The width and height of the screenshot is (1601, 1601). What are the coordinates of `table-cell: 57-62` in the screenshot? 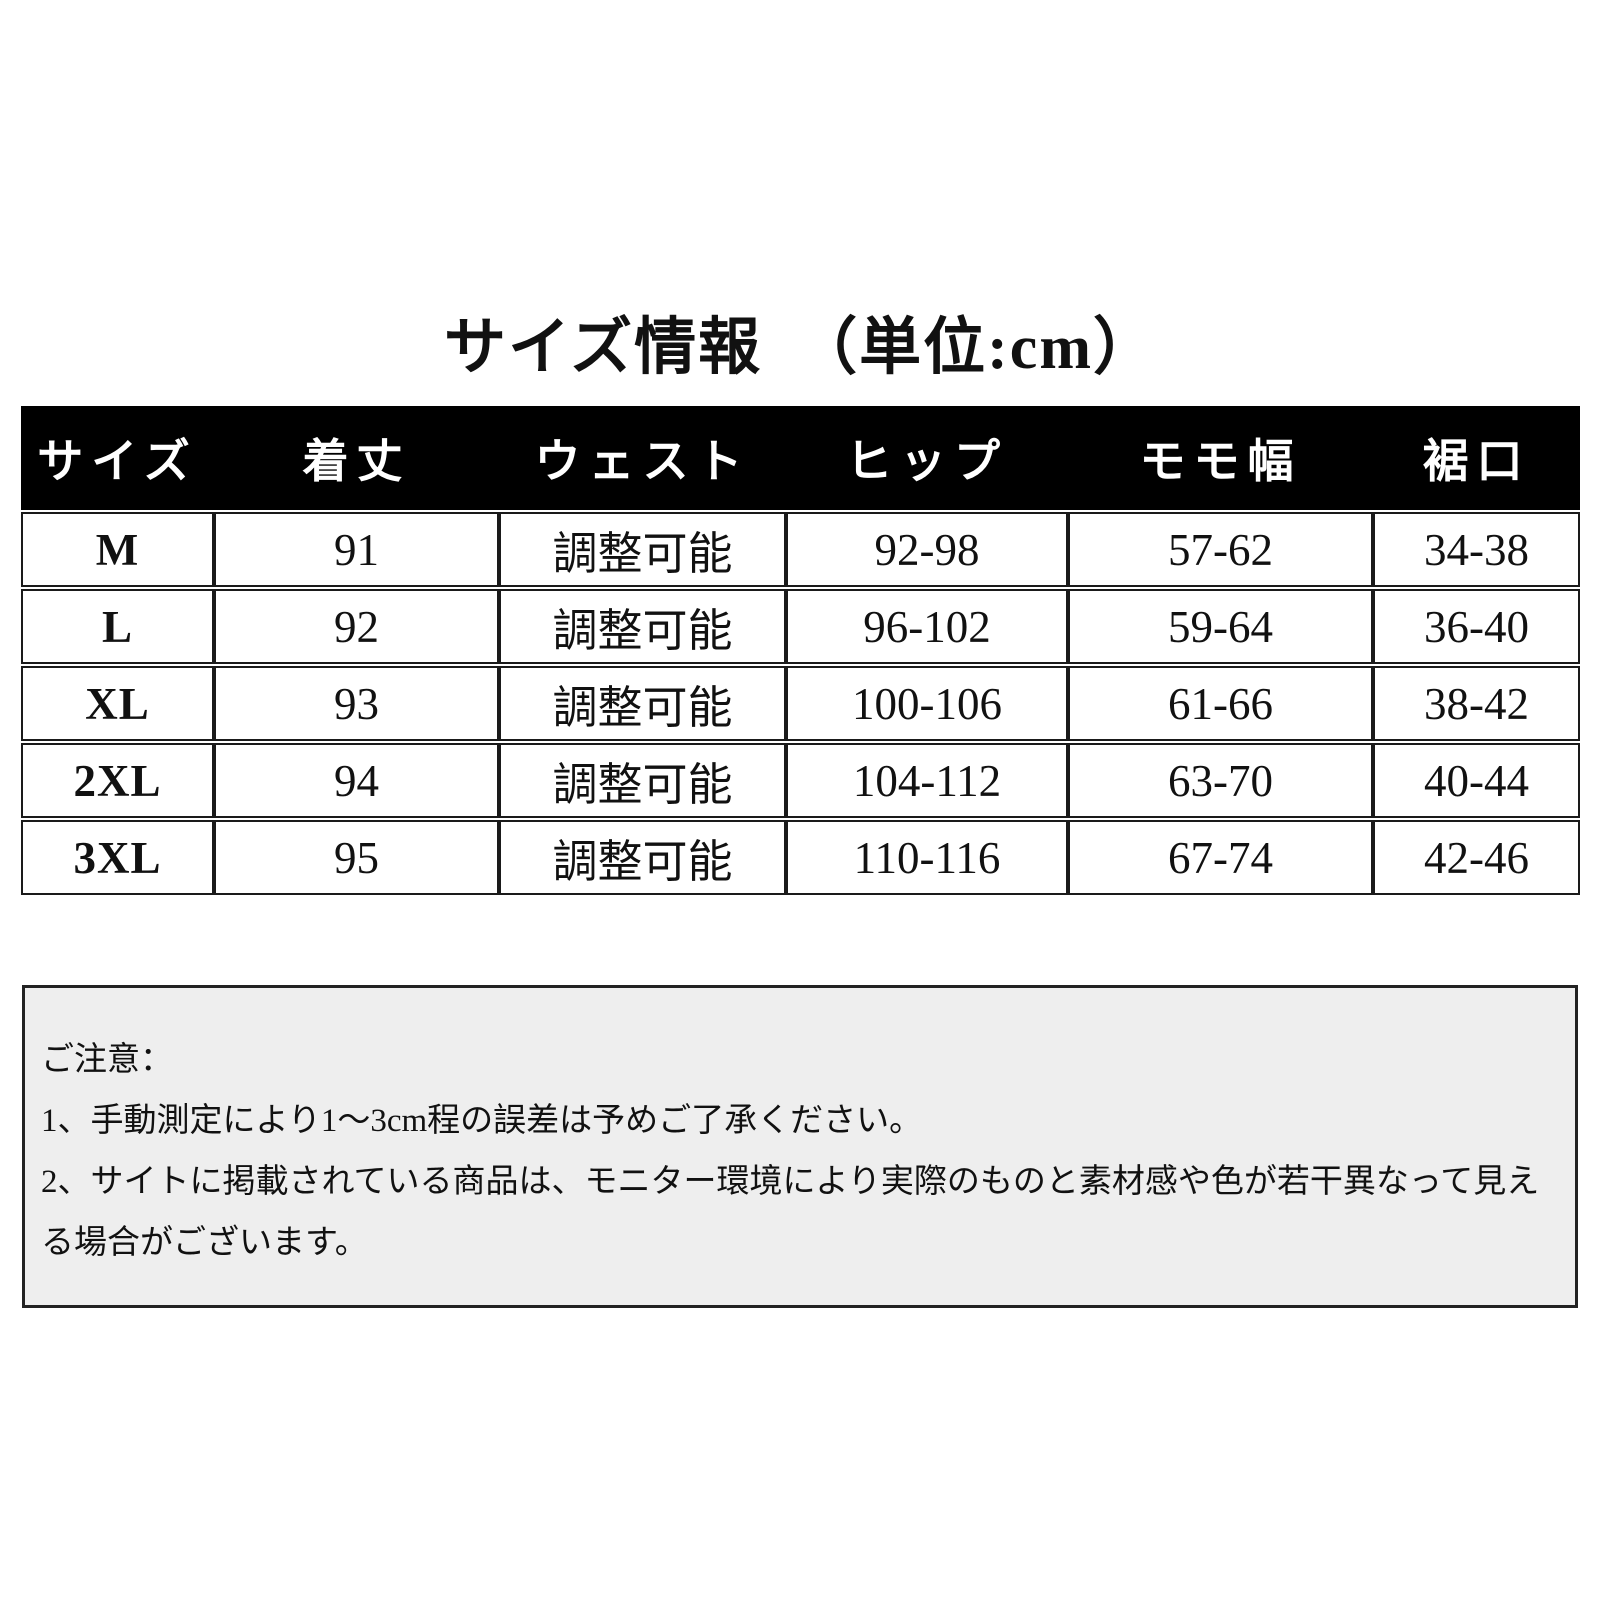 It's located at (1220, 549).